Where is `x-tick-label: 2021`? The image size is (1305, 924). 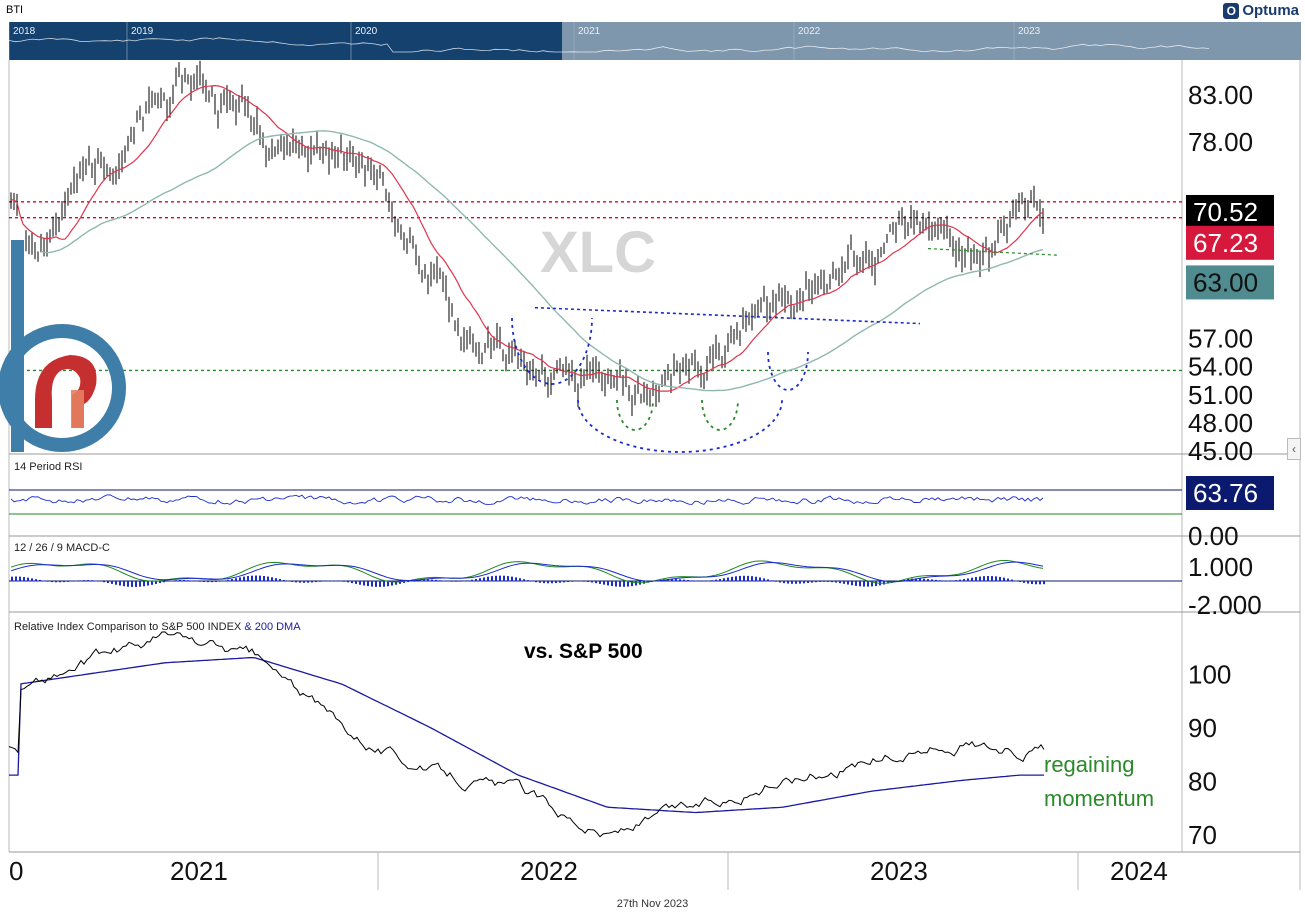 x-tick-label: 2021 is located at coordinates (199, 871).